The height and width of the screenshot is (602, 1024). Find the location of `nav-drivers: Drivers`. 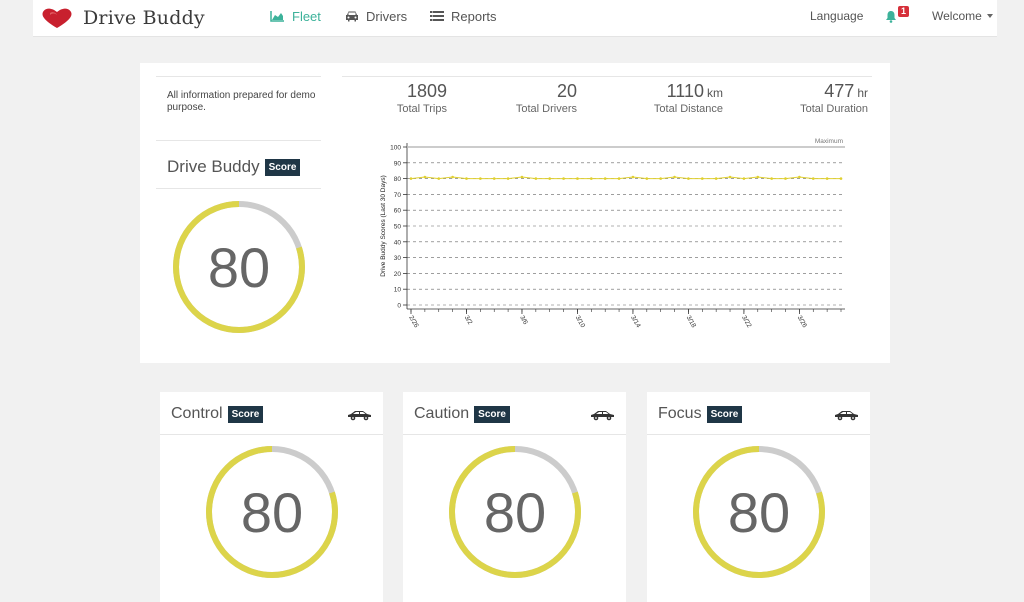

nav-drivers: Drivers is located at coordinates (376, 16).